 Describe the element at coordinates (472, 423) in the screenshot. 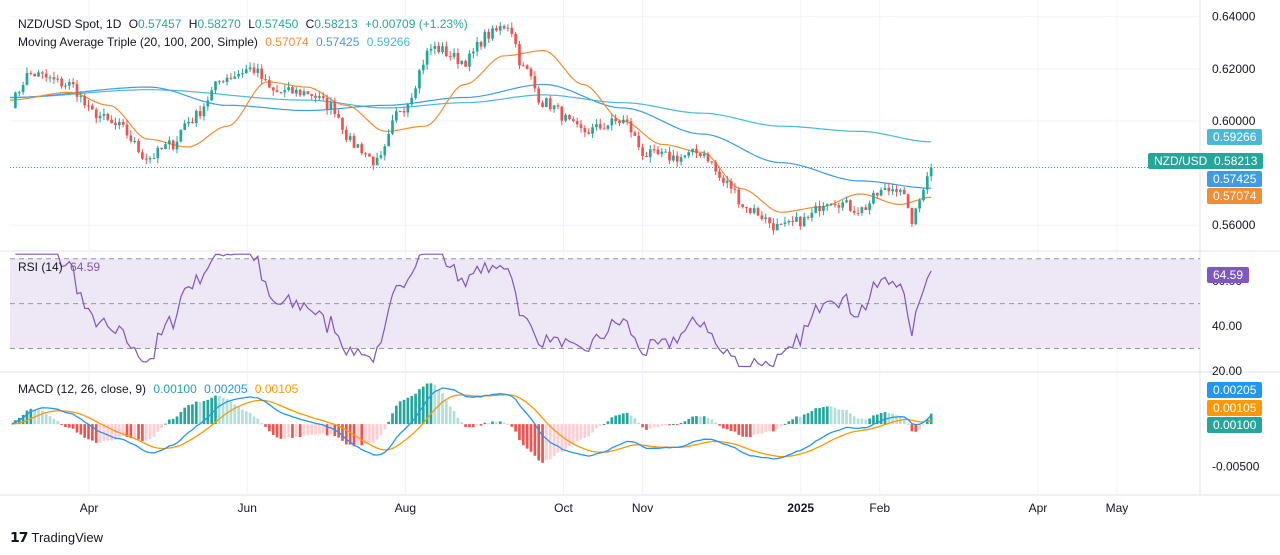

I see `macd-pane` at that location.